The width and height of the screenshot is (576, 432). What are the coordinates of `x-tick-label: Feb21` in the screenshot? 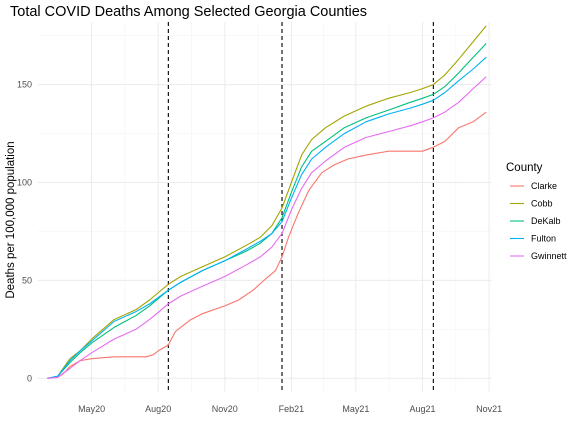 It's located at (292, 409).